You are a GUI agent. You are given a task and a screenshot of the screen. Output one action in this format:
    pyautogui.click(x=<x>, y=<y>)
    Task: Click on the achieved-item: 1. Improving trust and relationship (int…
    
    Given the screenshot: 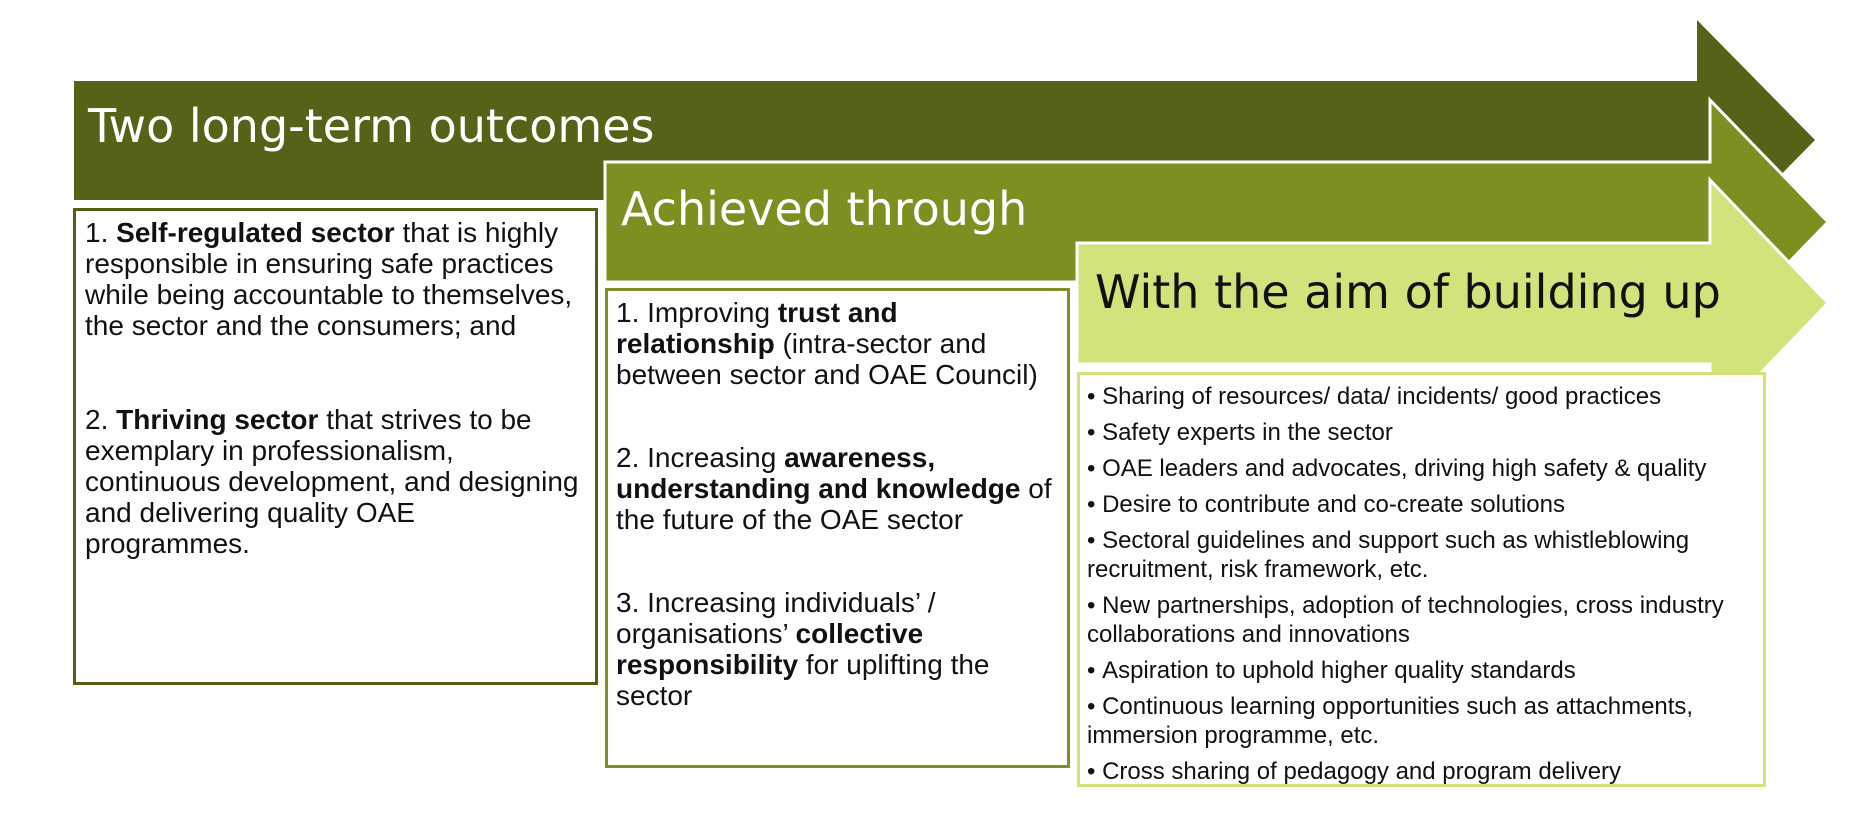 What is the action you would take?
    pyautogui.click(x=837, y=343)
    